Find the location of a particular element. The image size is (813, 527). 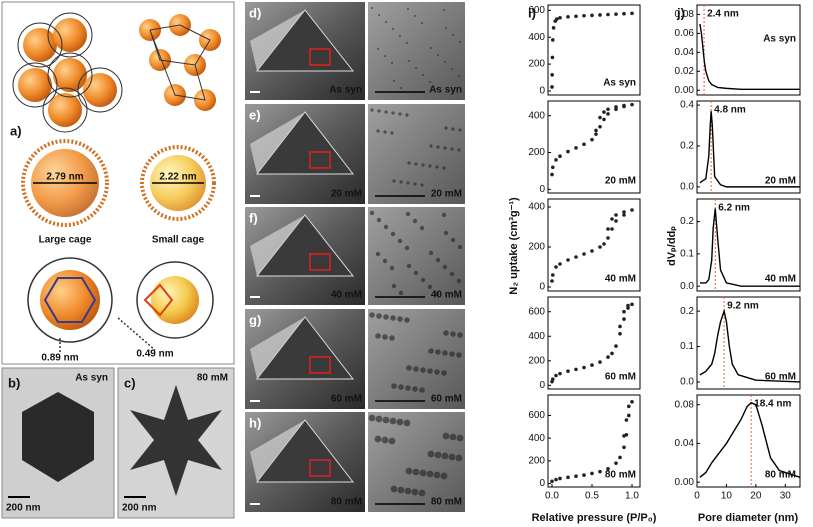

y-tick-label: 0.06 is located at coordinates (685, 33).